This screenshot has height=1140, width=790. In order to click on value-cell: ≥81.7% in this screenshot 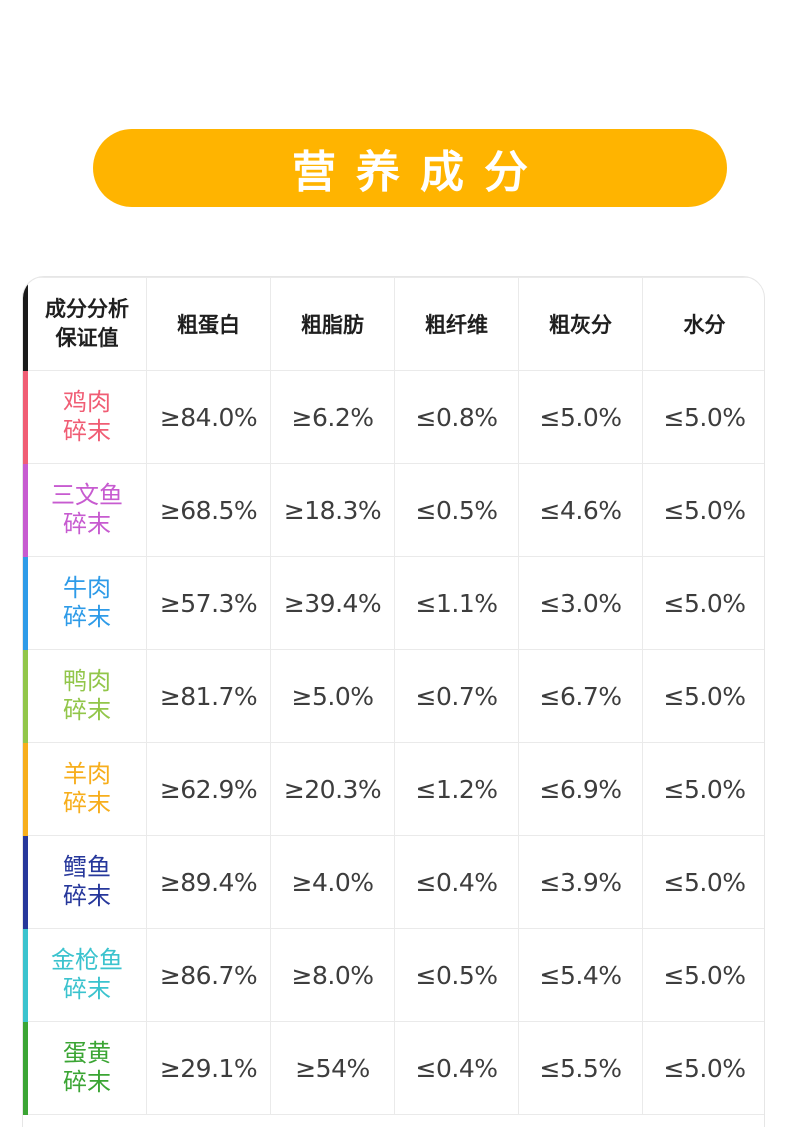, I will do `click(208, 696)`.